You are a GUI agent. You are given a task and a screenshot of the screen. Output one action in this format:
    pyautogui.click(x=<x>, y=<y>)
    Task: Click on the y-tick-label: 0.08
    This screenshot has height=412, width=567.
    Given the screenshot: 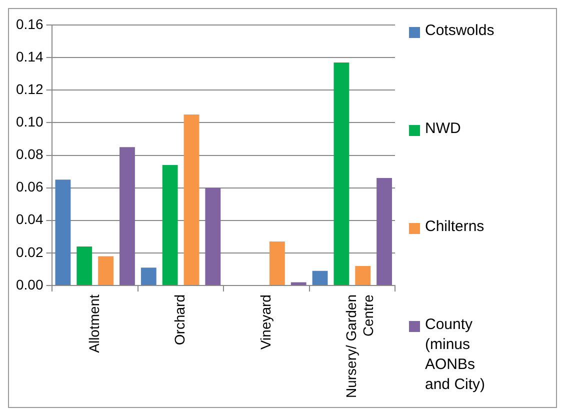 What is the action you would take?
    pyautogui.click(x=30, y=154)
    